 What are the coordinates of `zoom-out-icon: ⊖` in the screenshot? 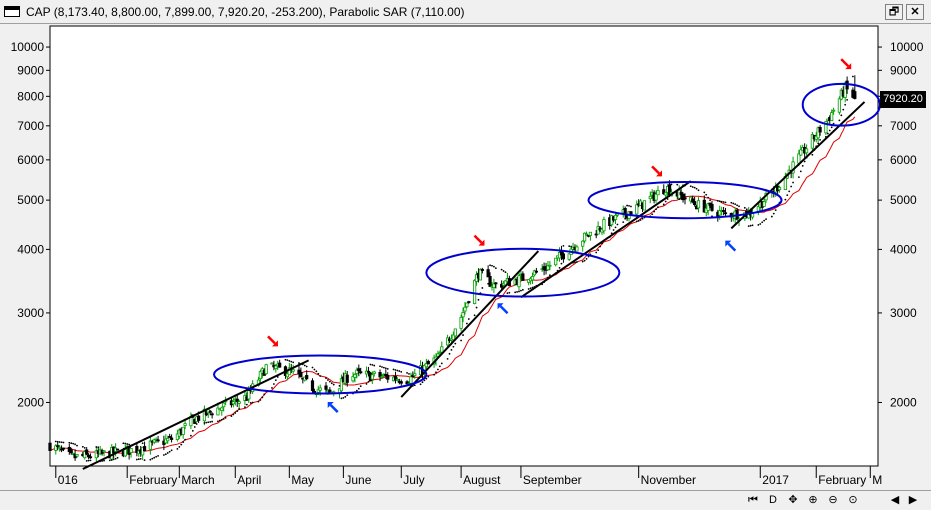 It's located at (833, 500).